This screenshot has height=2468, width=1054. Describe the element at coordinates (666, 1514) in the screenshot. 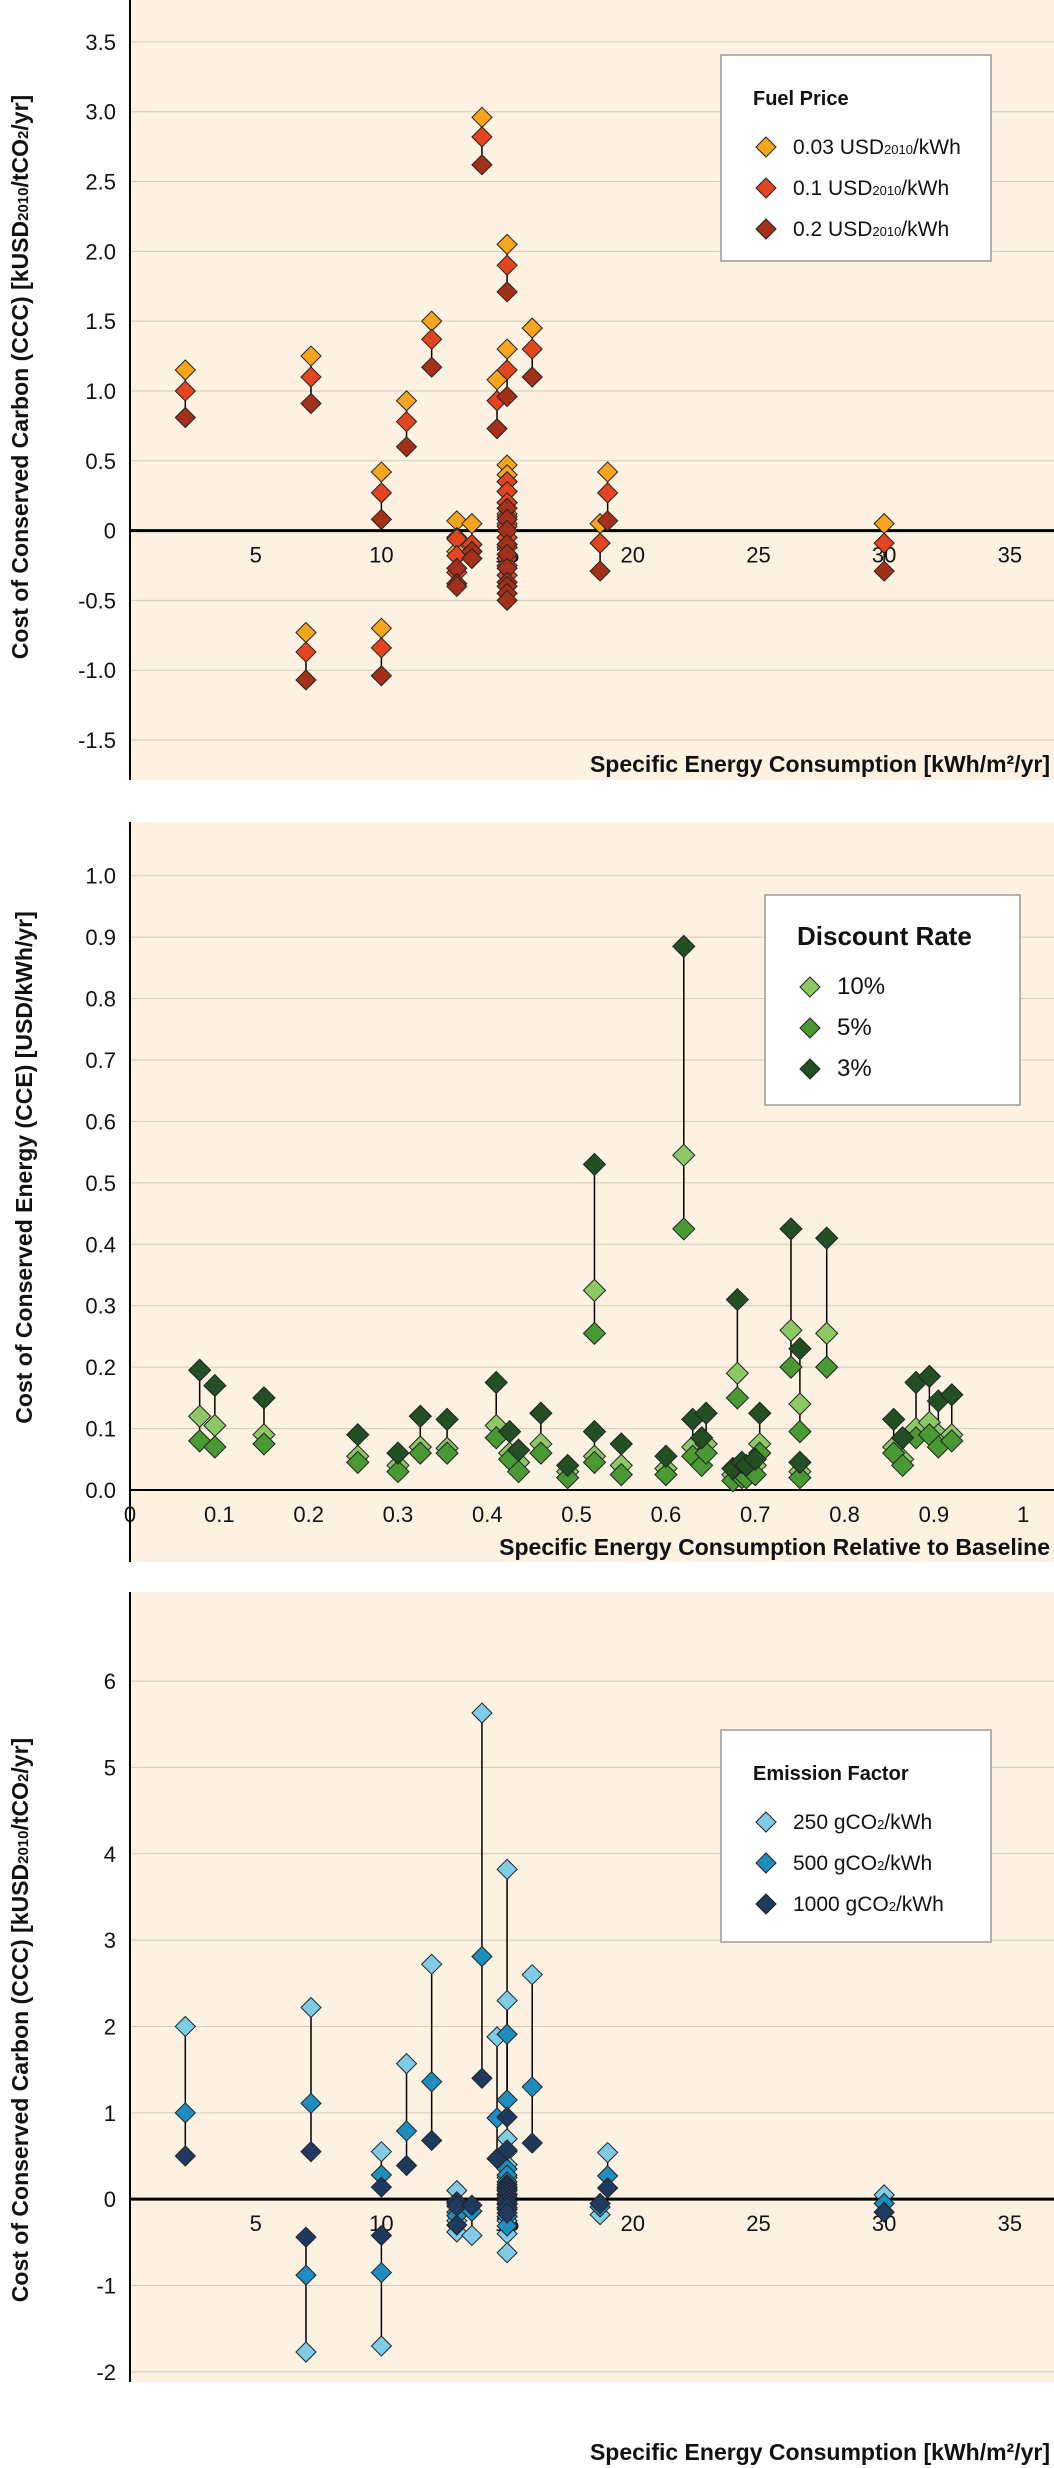

I see `x-tick-label: 0.6` at that location.